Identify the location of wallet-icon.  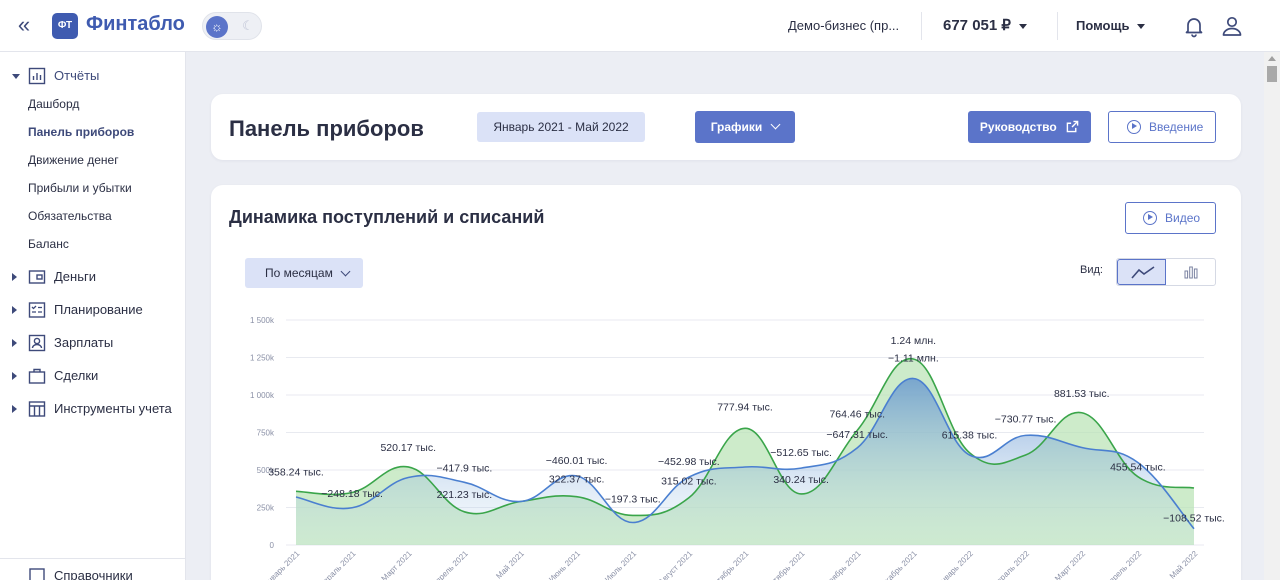
(37, 277).